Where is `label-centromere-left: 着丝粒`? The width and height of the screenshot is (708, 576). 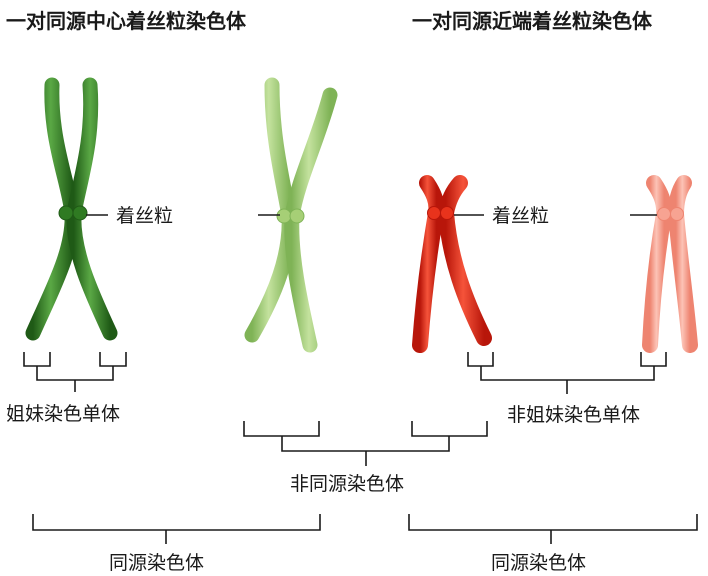 label-centromere-left: 着丝粒 is located at coordinates (144, 216).